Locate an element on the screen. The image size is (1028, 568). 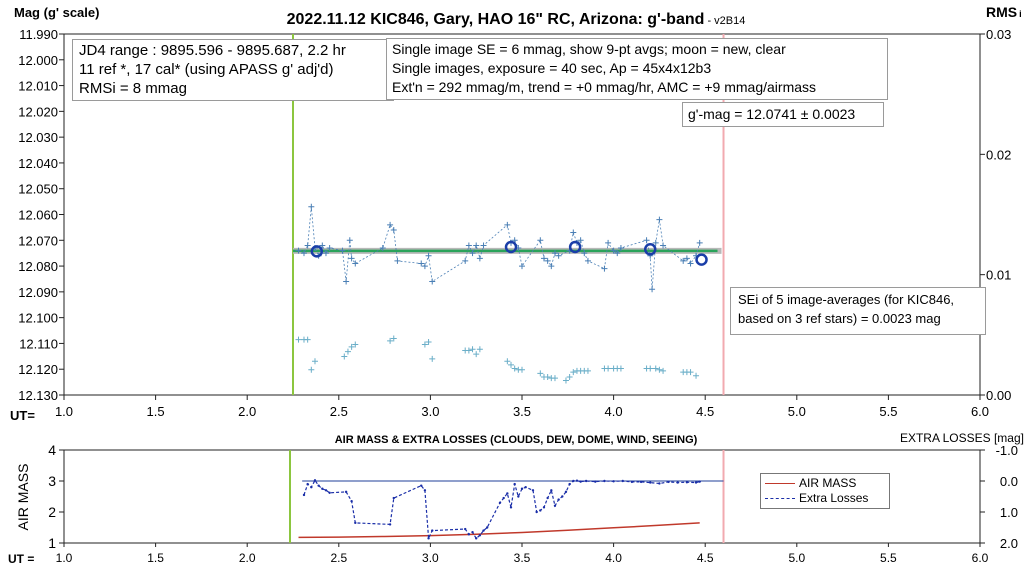
y2-tick-label: 0.03 is located at coordinates (998, 34).